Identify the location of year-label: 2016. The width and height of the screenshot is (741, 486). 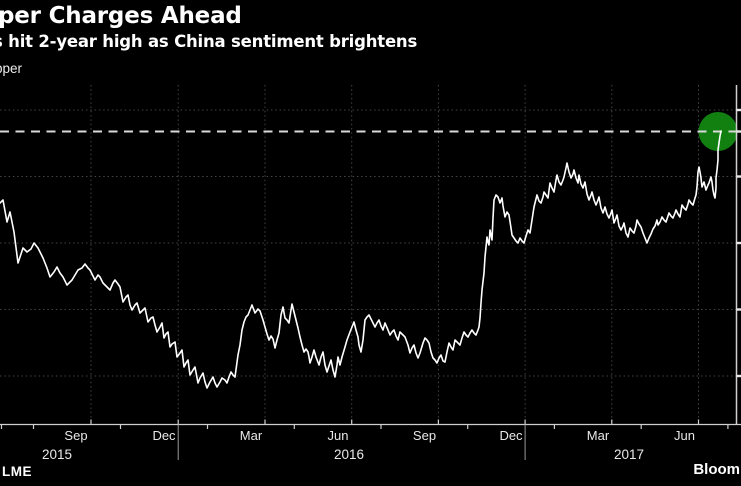
(349, 454).